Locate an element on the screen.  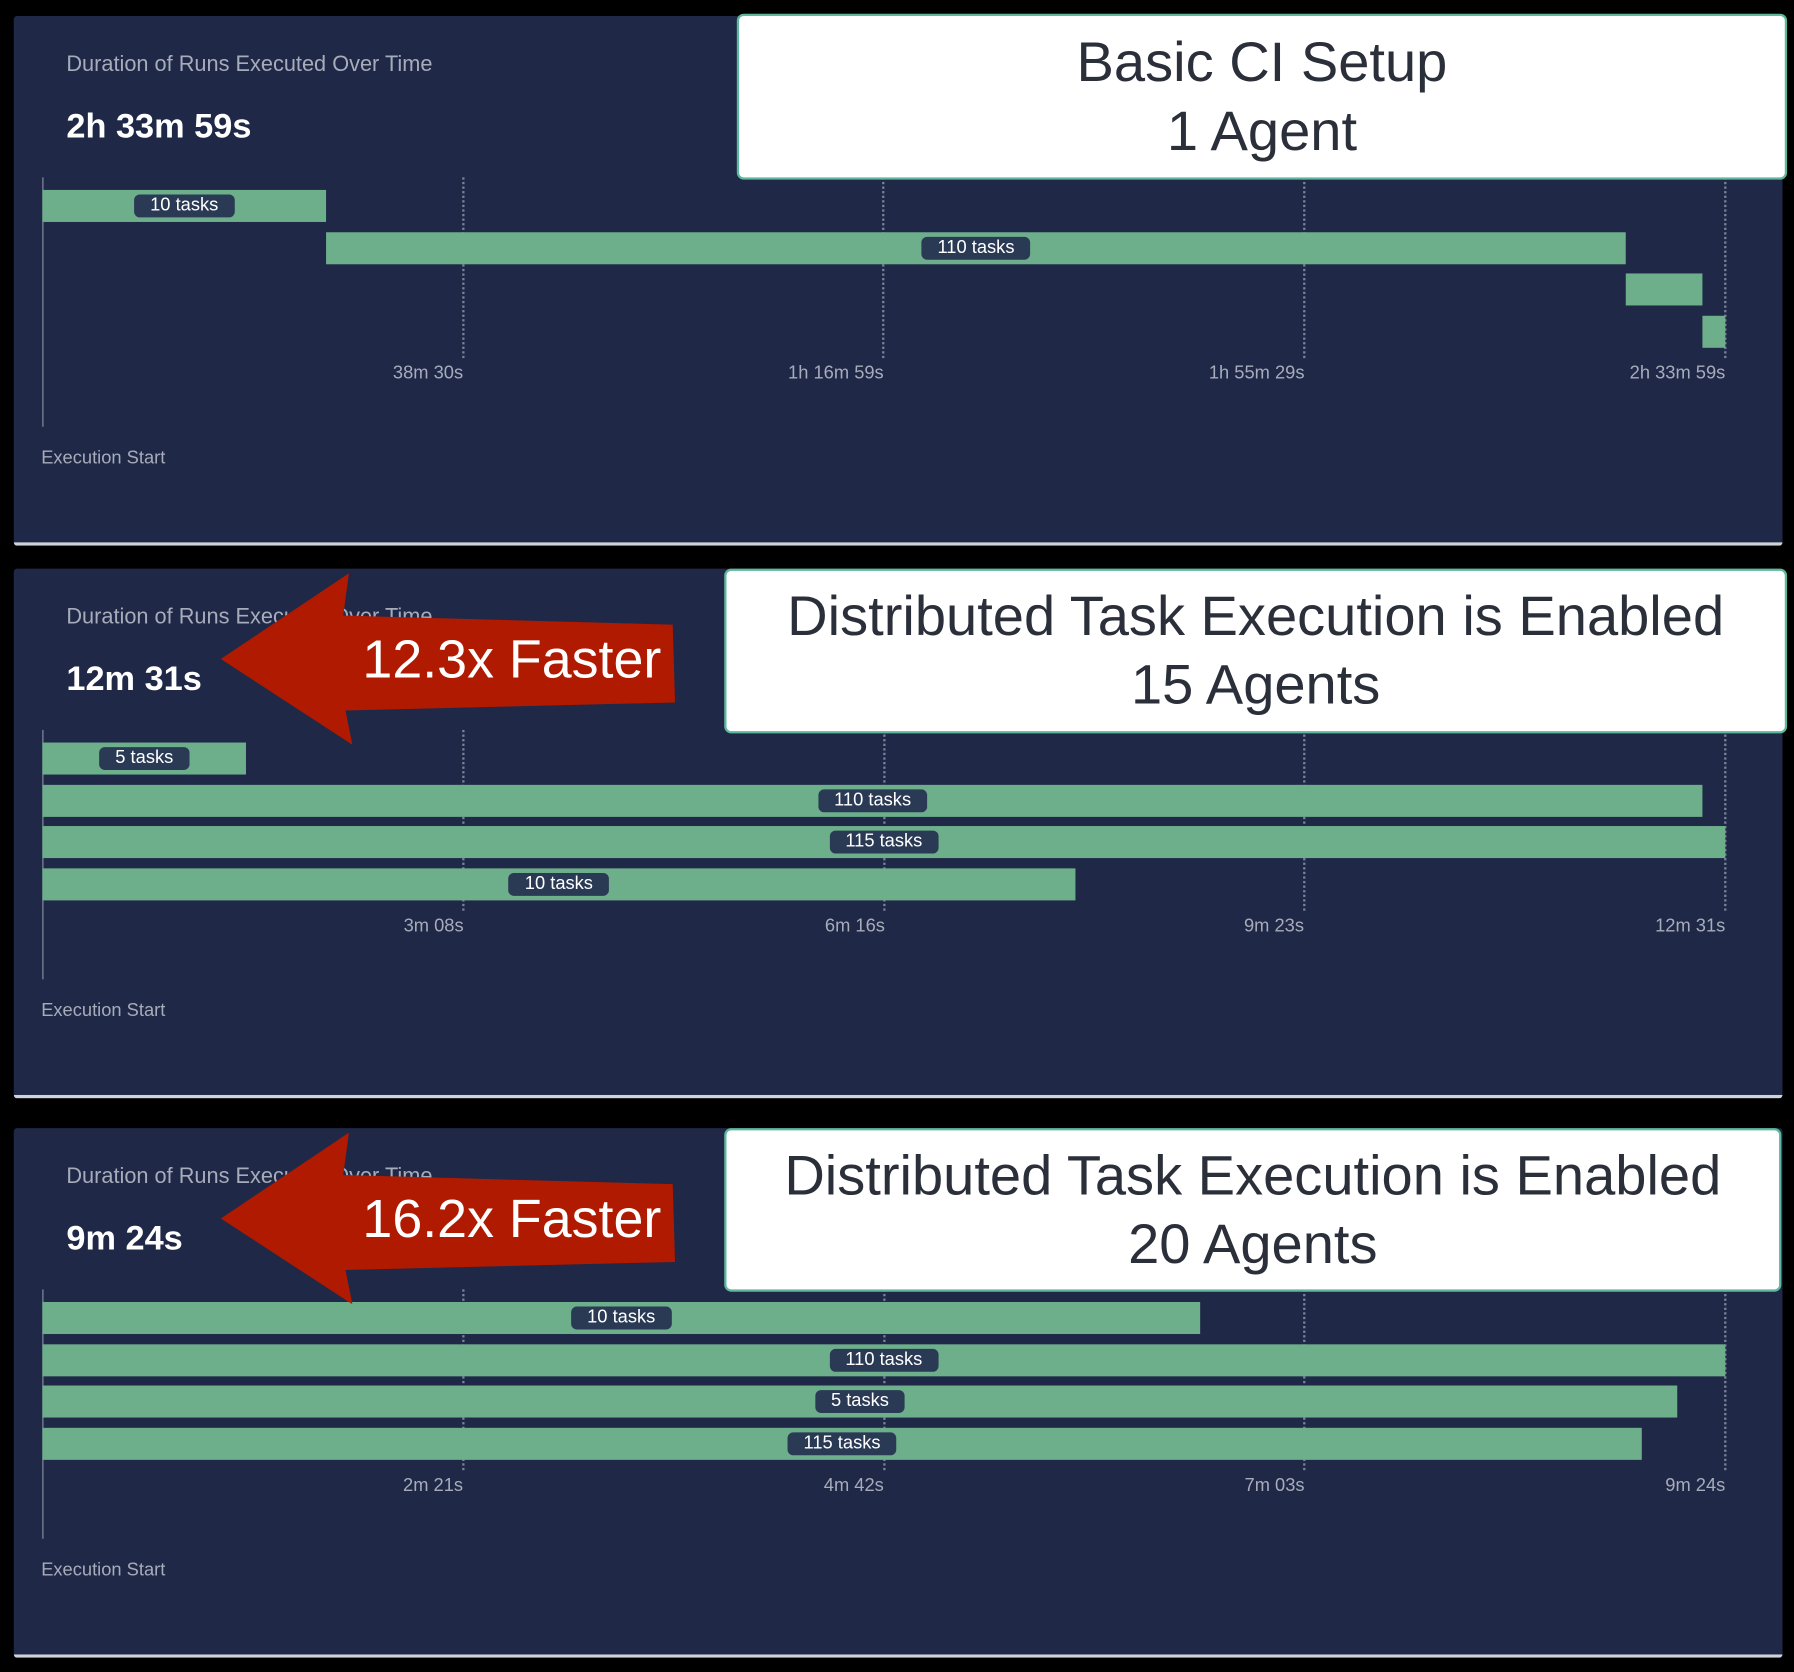
callout-line-2: 20 Agents is located at coordinates (1253, 1244).